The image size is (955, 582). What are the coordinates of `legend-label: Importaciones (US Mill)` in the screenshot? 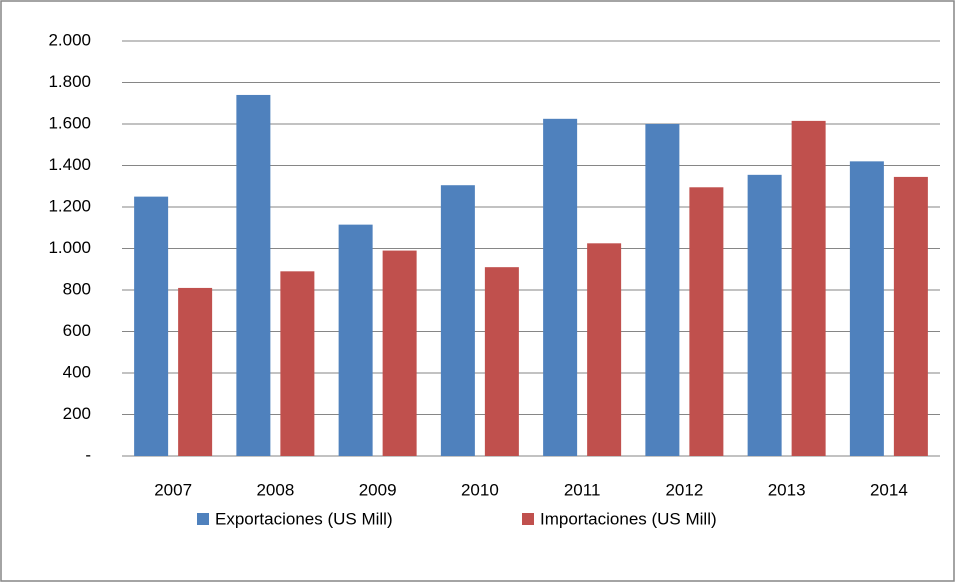 It's located at (628, 518).